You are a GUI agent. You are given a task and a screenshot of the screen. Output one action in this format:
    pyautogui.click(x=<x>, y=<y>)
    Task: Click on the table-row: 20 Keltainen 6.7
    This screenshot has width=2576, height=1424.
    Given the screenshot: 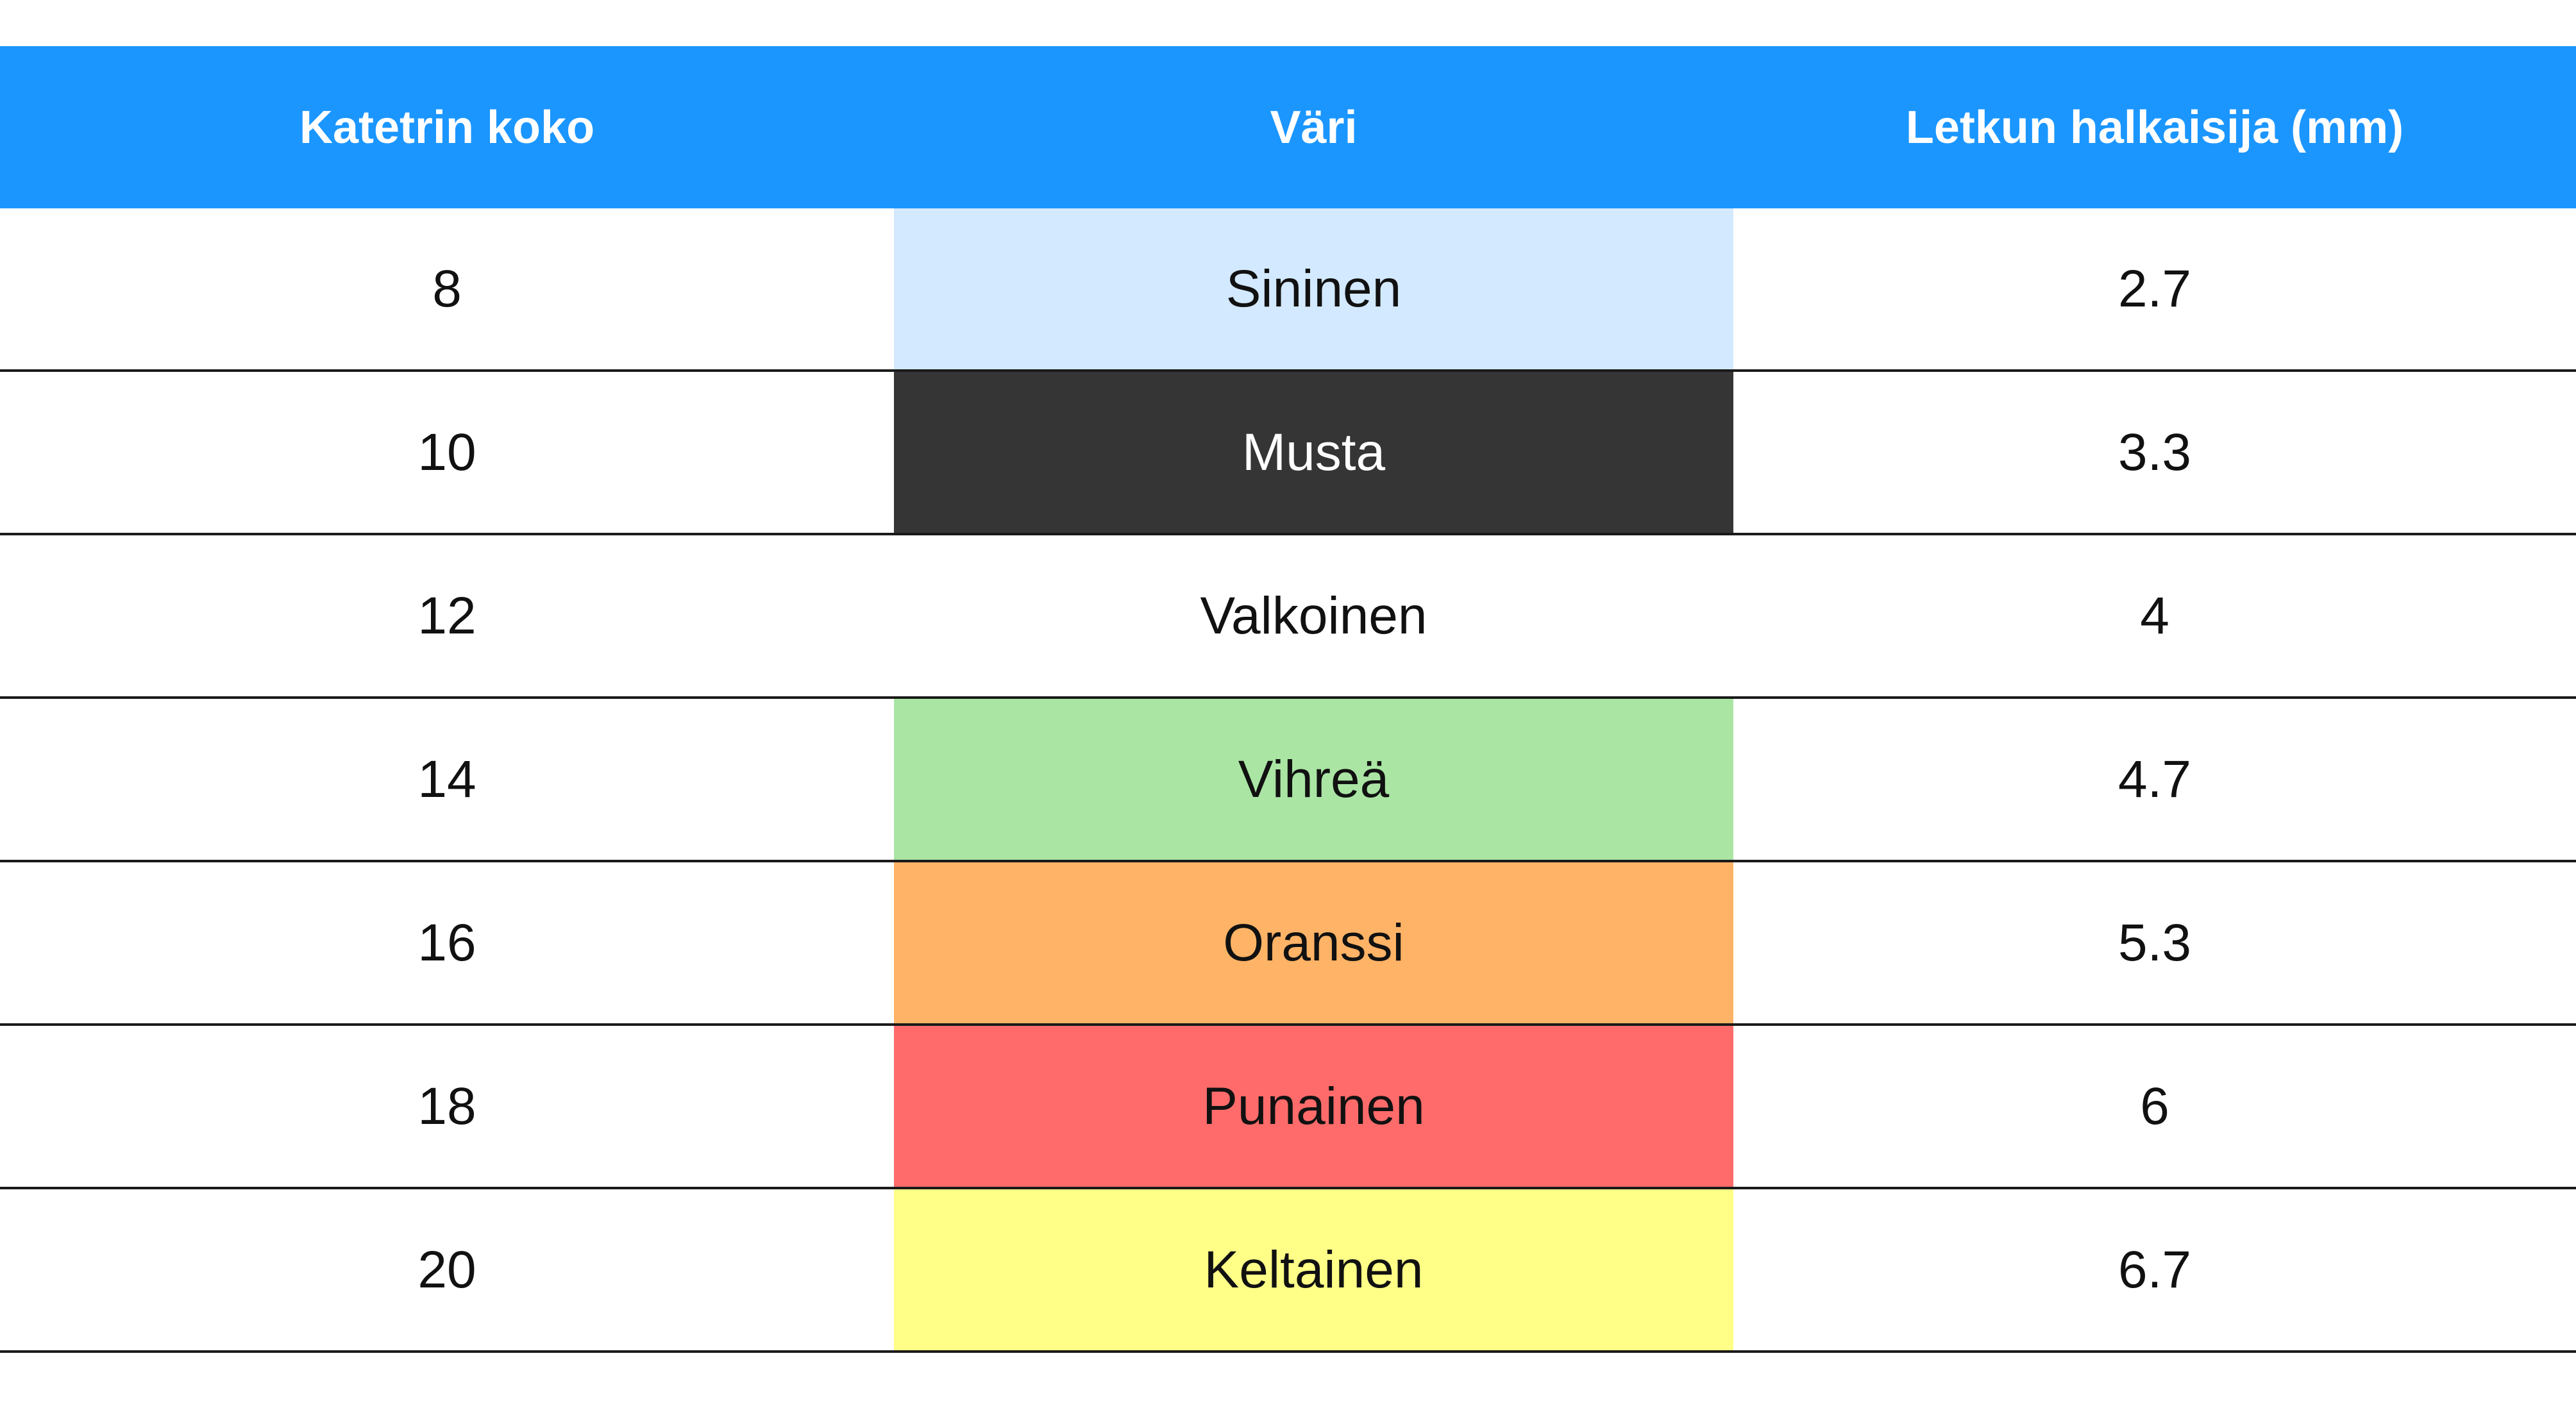 What is the action you would take?
    pyautogui.click(x=1288, y=1271)
    